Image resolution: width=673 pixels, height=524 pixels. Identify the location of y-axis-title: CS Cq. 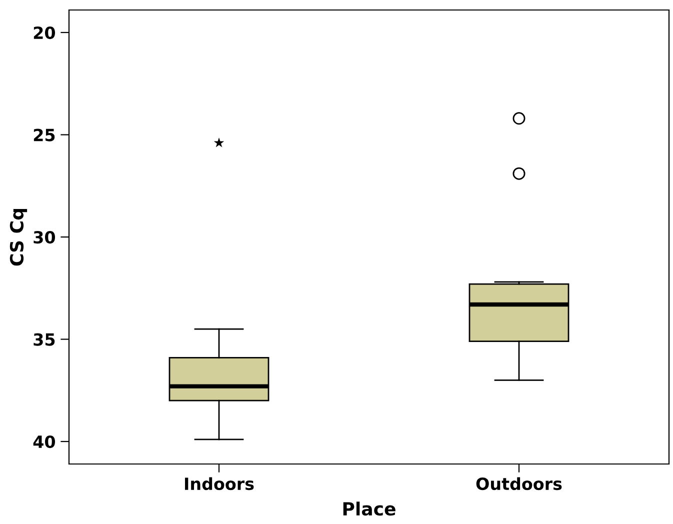
(19, 237).